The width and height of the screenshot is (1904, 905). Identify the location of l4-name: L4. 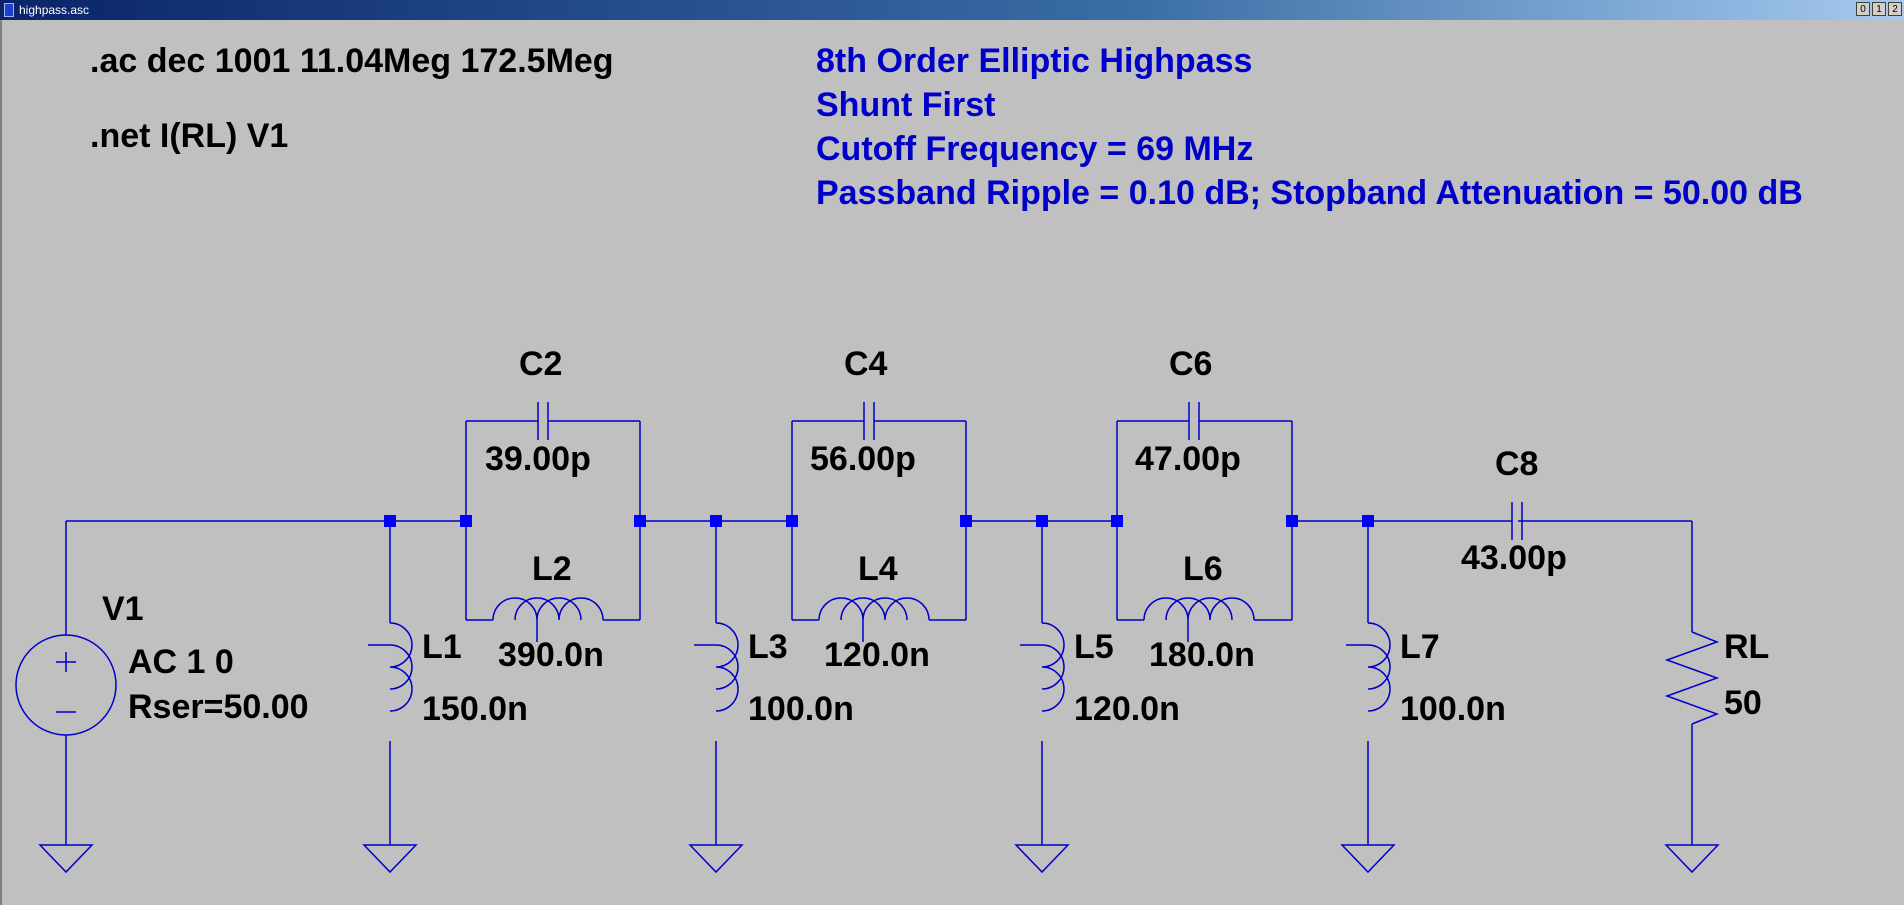
(878, 569).